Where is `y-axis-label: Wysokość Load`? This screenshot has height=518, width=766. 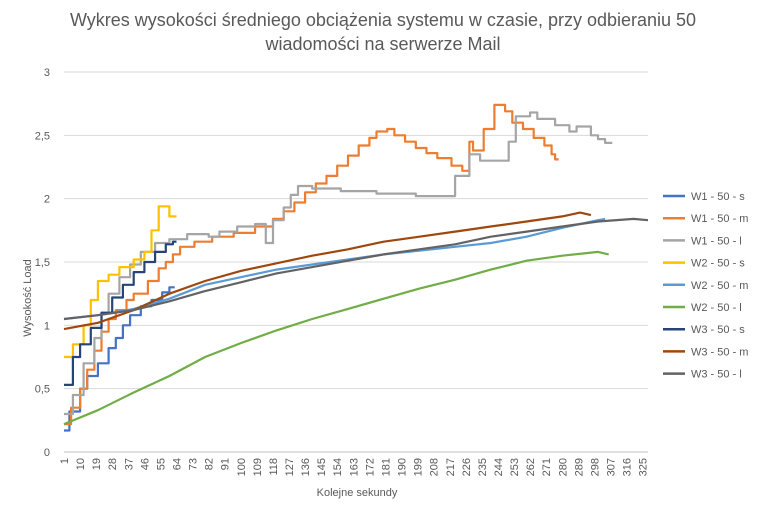 y-axis-label: Wysokość Load is located at coordinates (28, 298).